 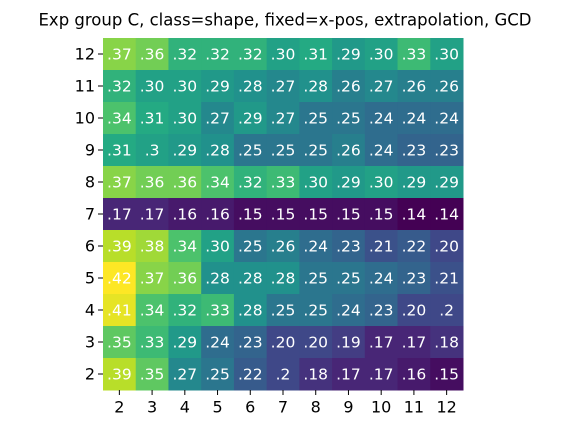 What do you see at coordinates (90, 342) in the screenshot?
I see `y-tick-label: 3` at bounding box center [90, 342].